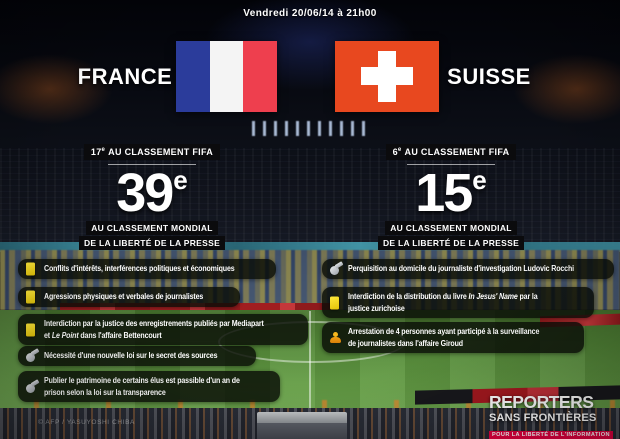  Describe the element at coordinates (103, 150) in the screenshot. I see `france-fifa-rank-suffix: e` at that location.